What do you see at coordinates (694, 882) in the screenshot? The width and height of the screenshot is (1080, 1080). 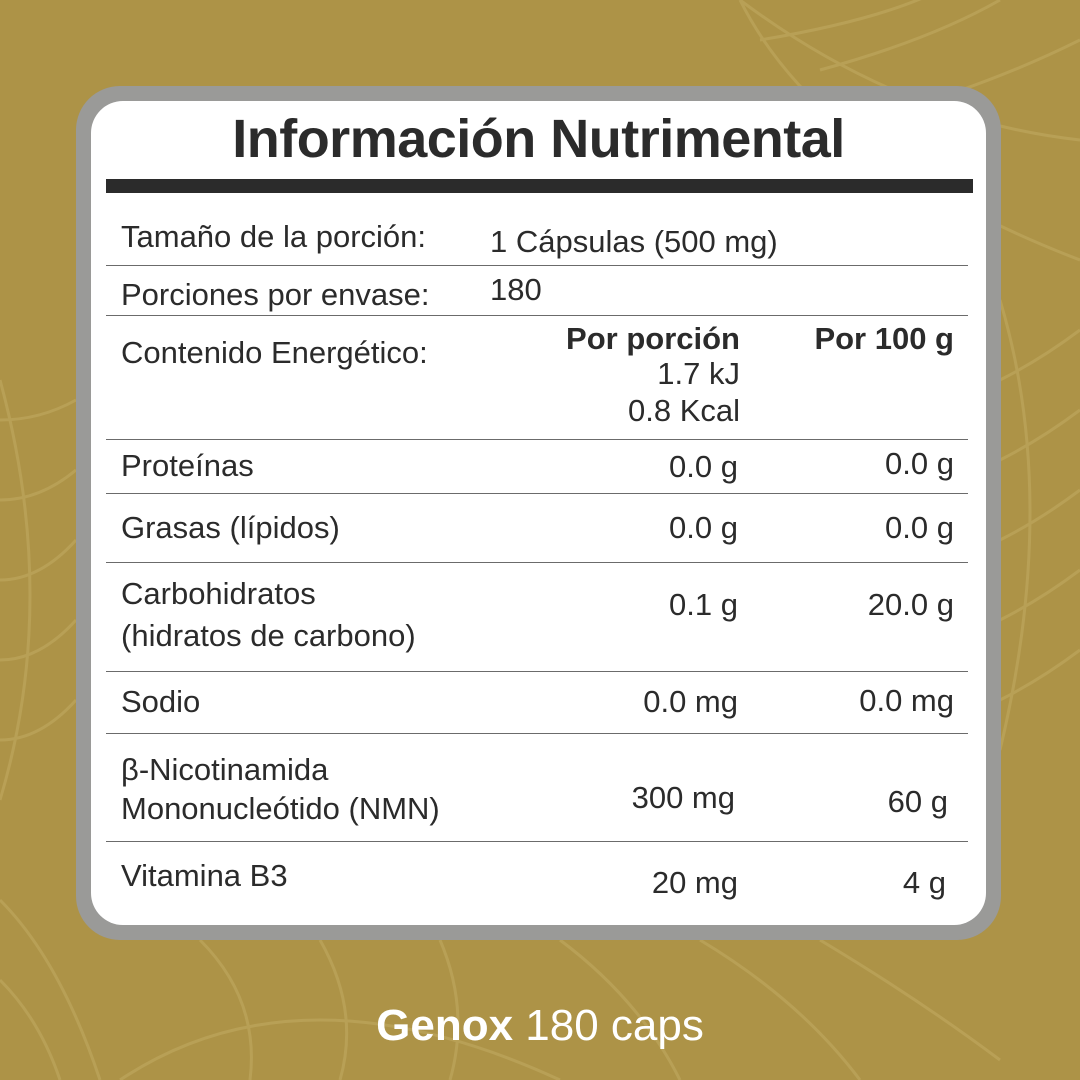 I see `nutrient-per-serving: 20 mg` at bounding box center [694, 882].